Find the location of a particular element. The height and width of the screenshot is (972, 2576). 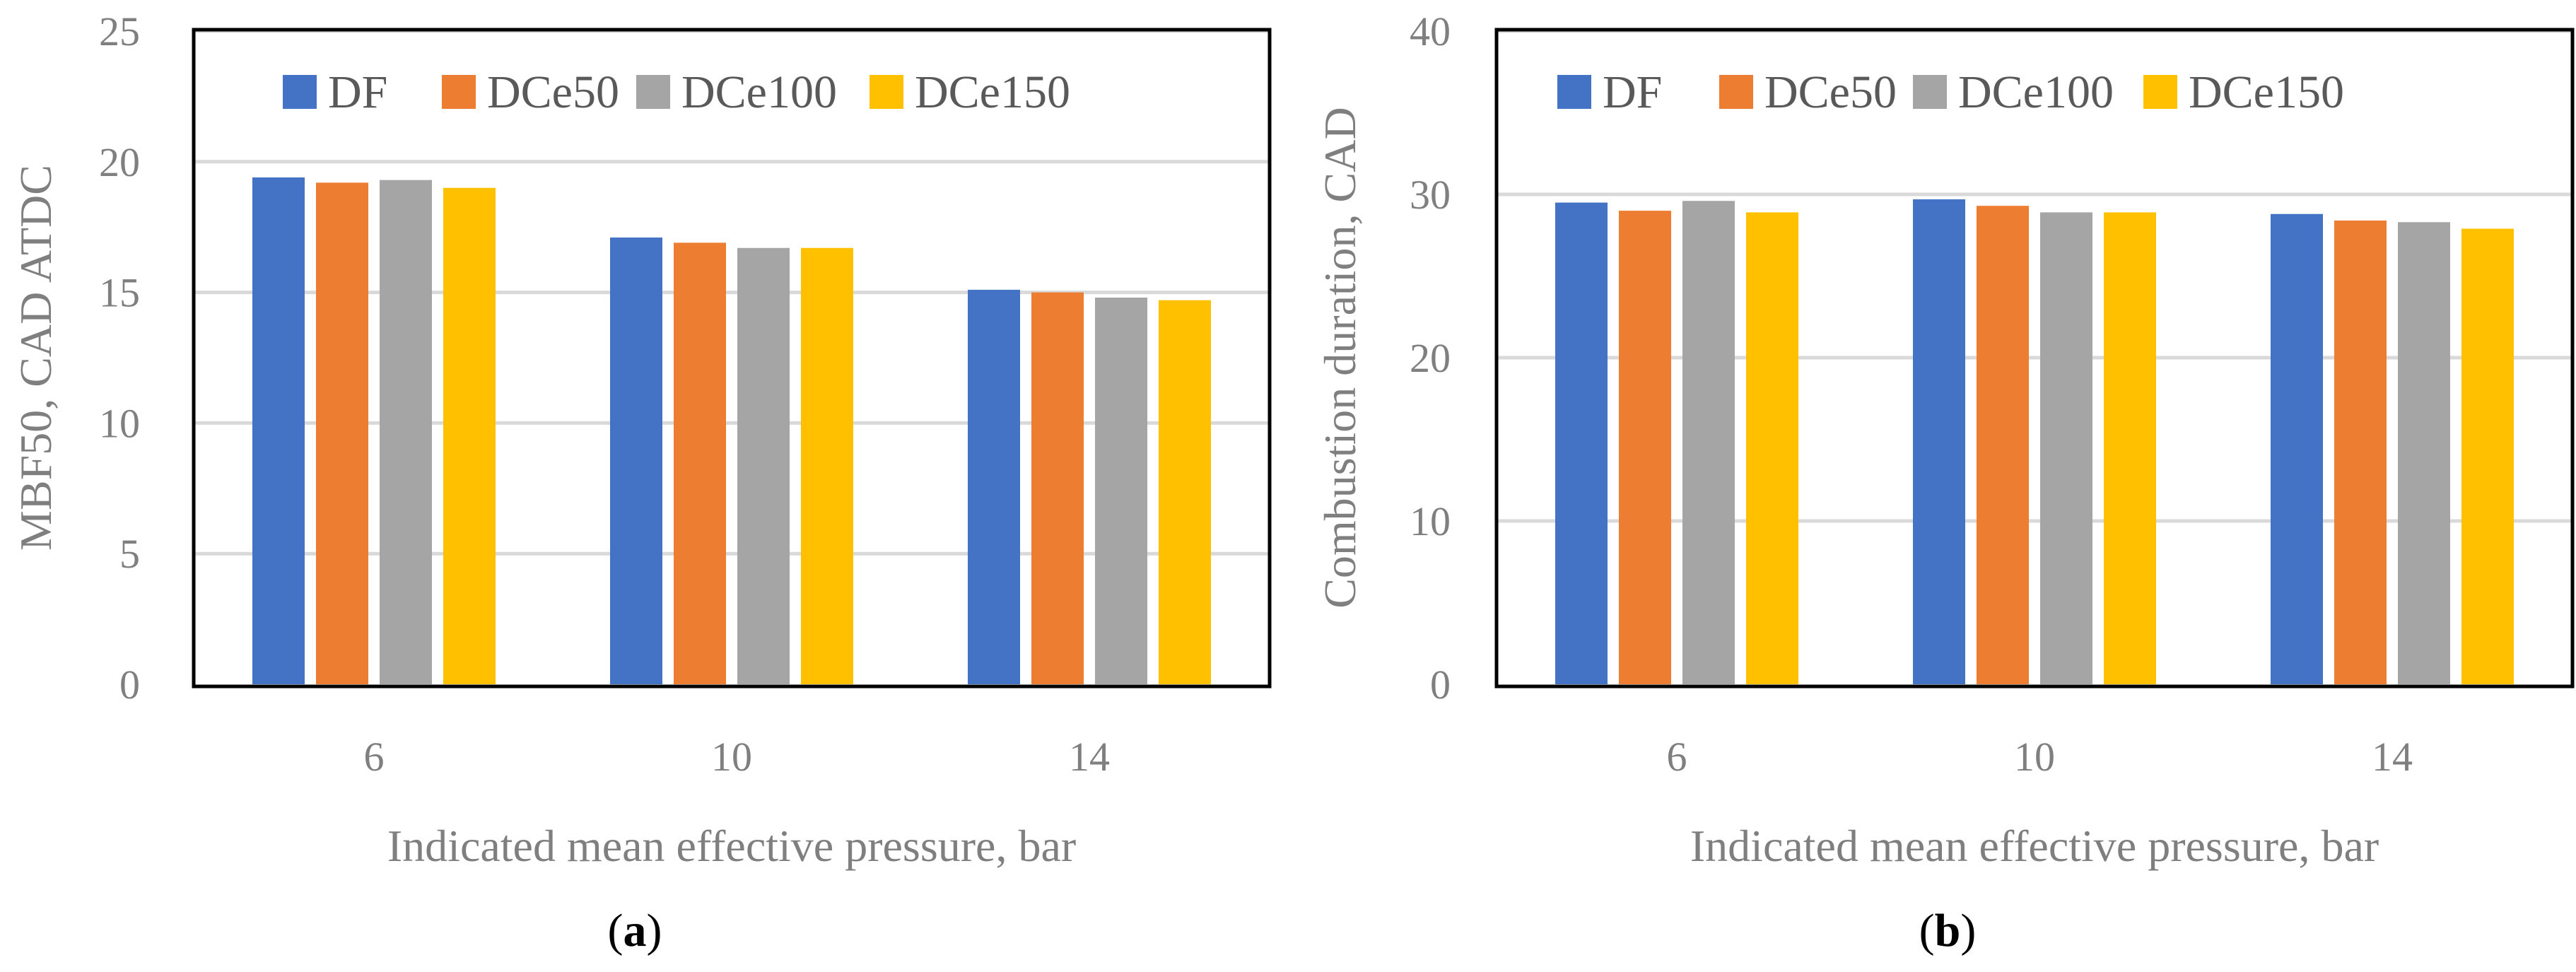

y-tick-label: 25 is located at coordinates (119, 31).